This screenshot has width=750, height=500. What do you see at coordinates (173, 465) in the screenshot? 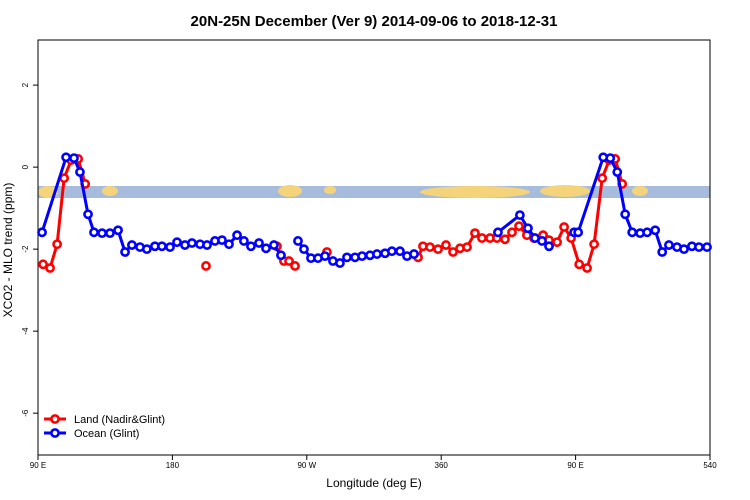
I see `x-tick-label: 180` at bounding box center [173, 465].